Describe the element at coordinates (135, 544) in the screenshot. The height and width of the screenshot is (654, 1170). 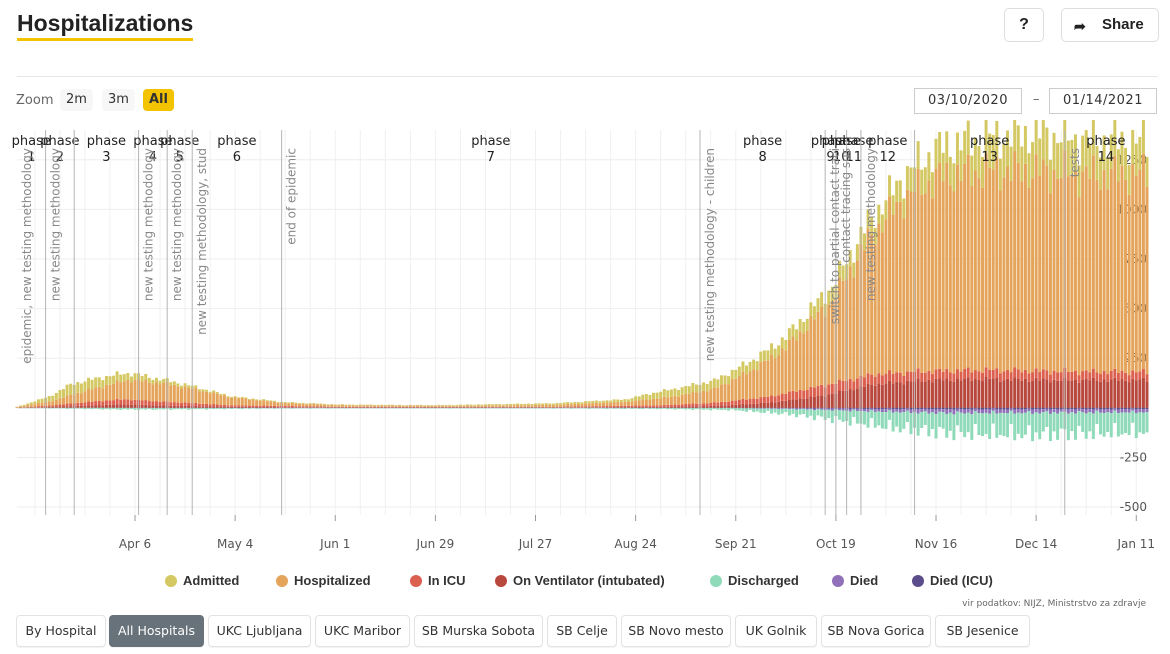
I see `x-tick-label: Apr 6` at that location.